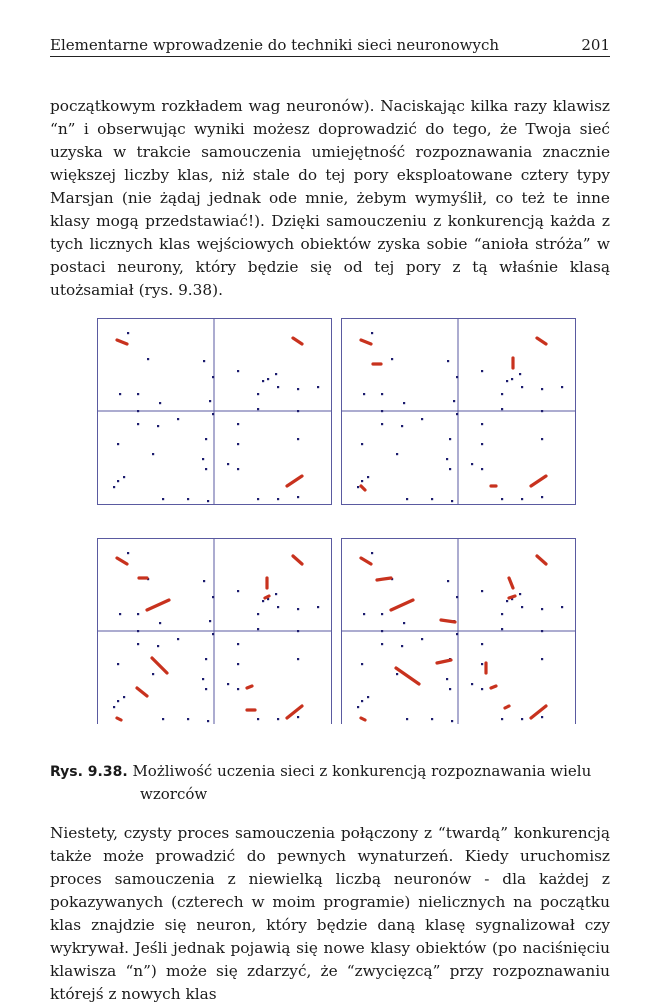  Describe the element at coordinates (174, 794) in the screenshot. I see `caption-line-2: wzorców` at that location.